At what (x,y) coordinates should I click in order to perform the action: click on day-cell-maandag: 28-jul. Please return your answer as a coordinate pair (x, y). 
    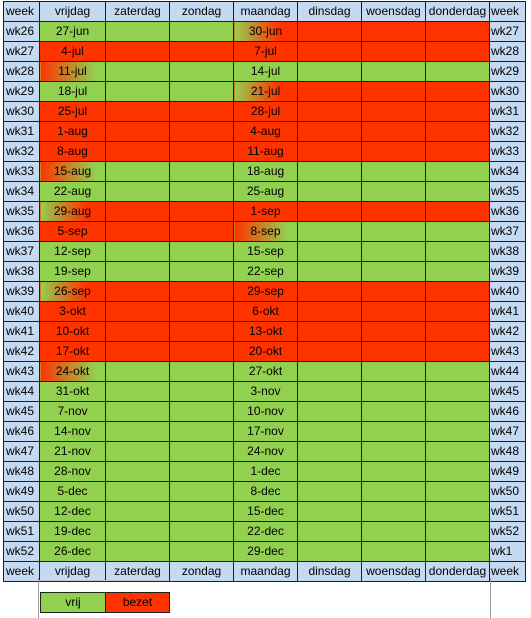
    Looking at the image, I should click on (265, 111).